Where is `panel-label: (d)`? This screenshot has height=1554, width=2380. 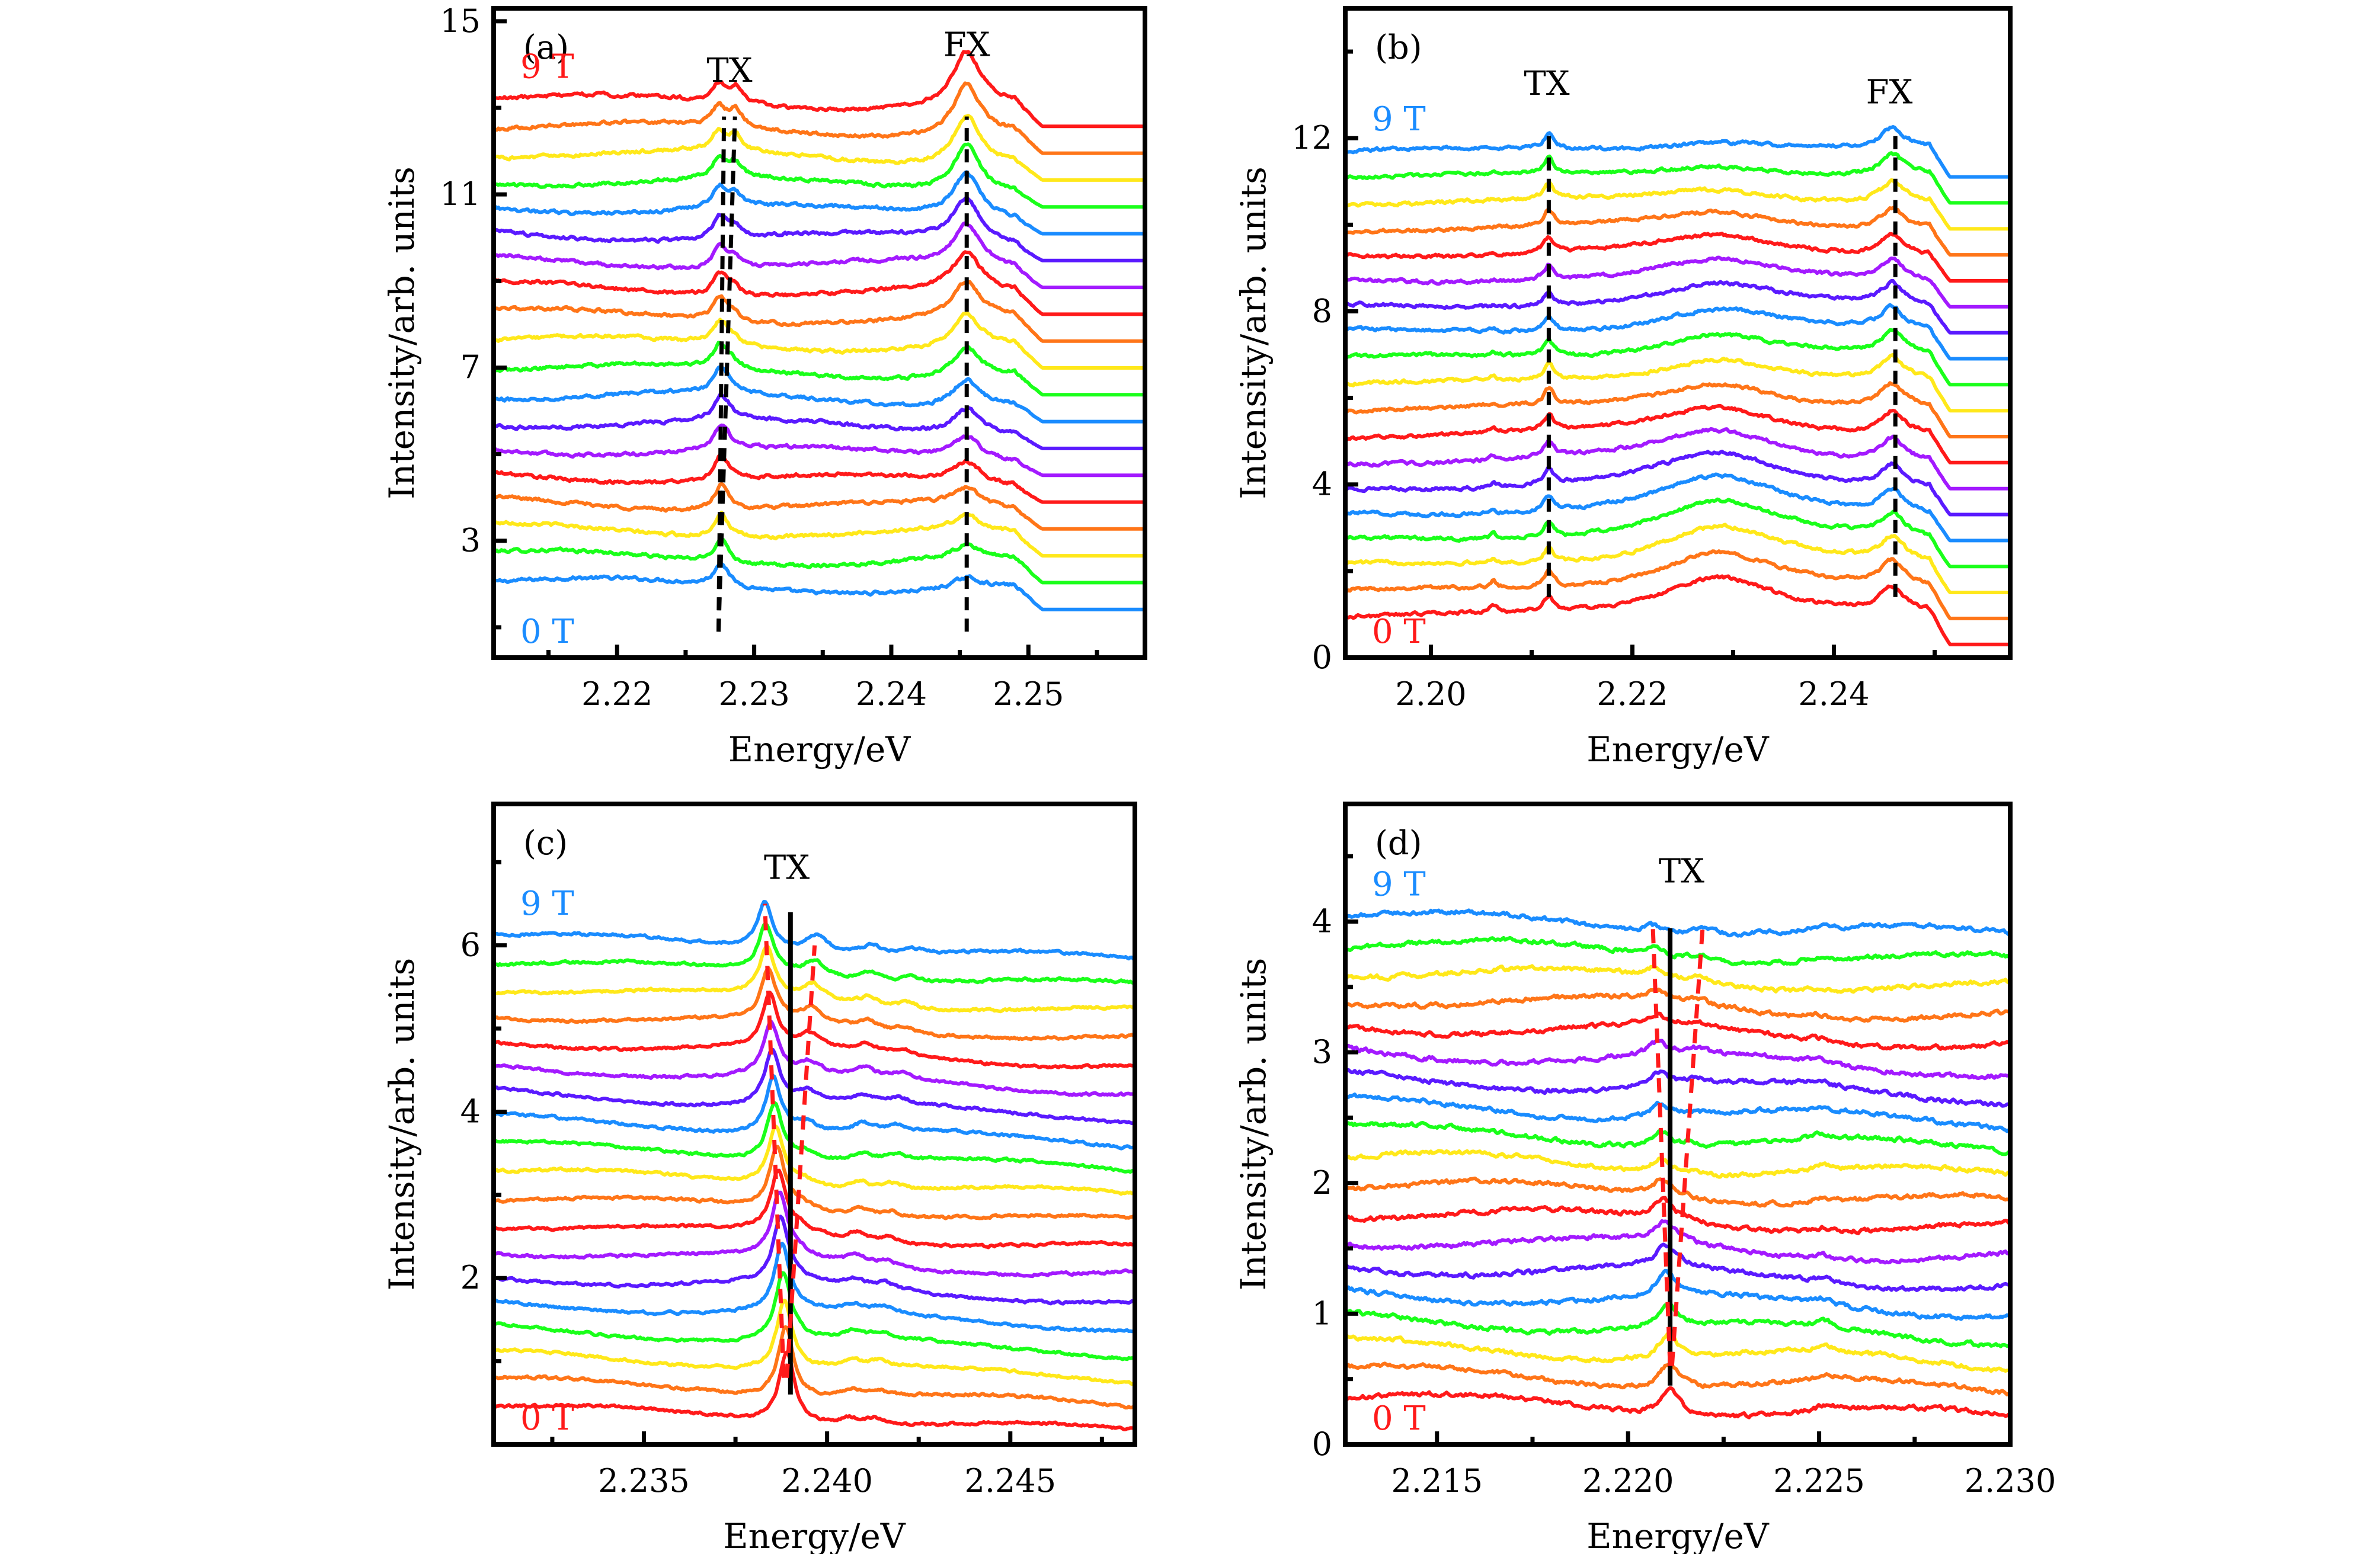 panel-label: (d) is located at coordinates (1398, 843).